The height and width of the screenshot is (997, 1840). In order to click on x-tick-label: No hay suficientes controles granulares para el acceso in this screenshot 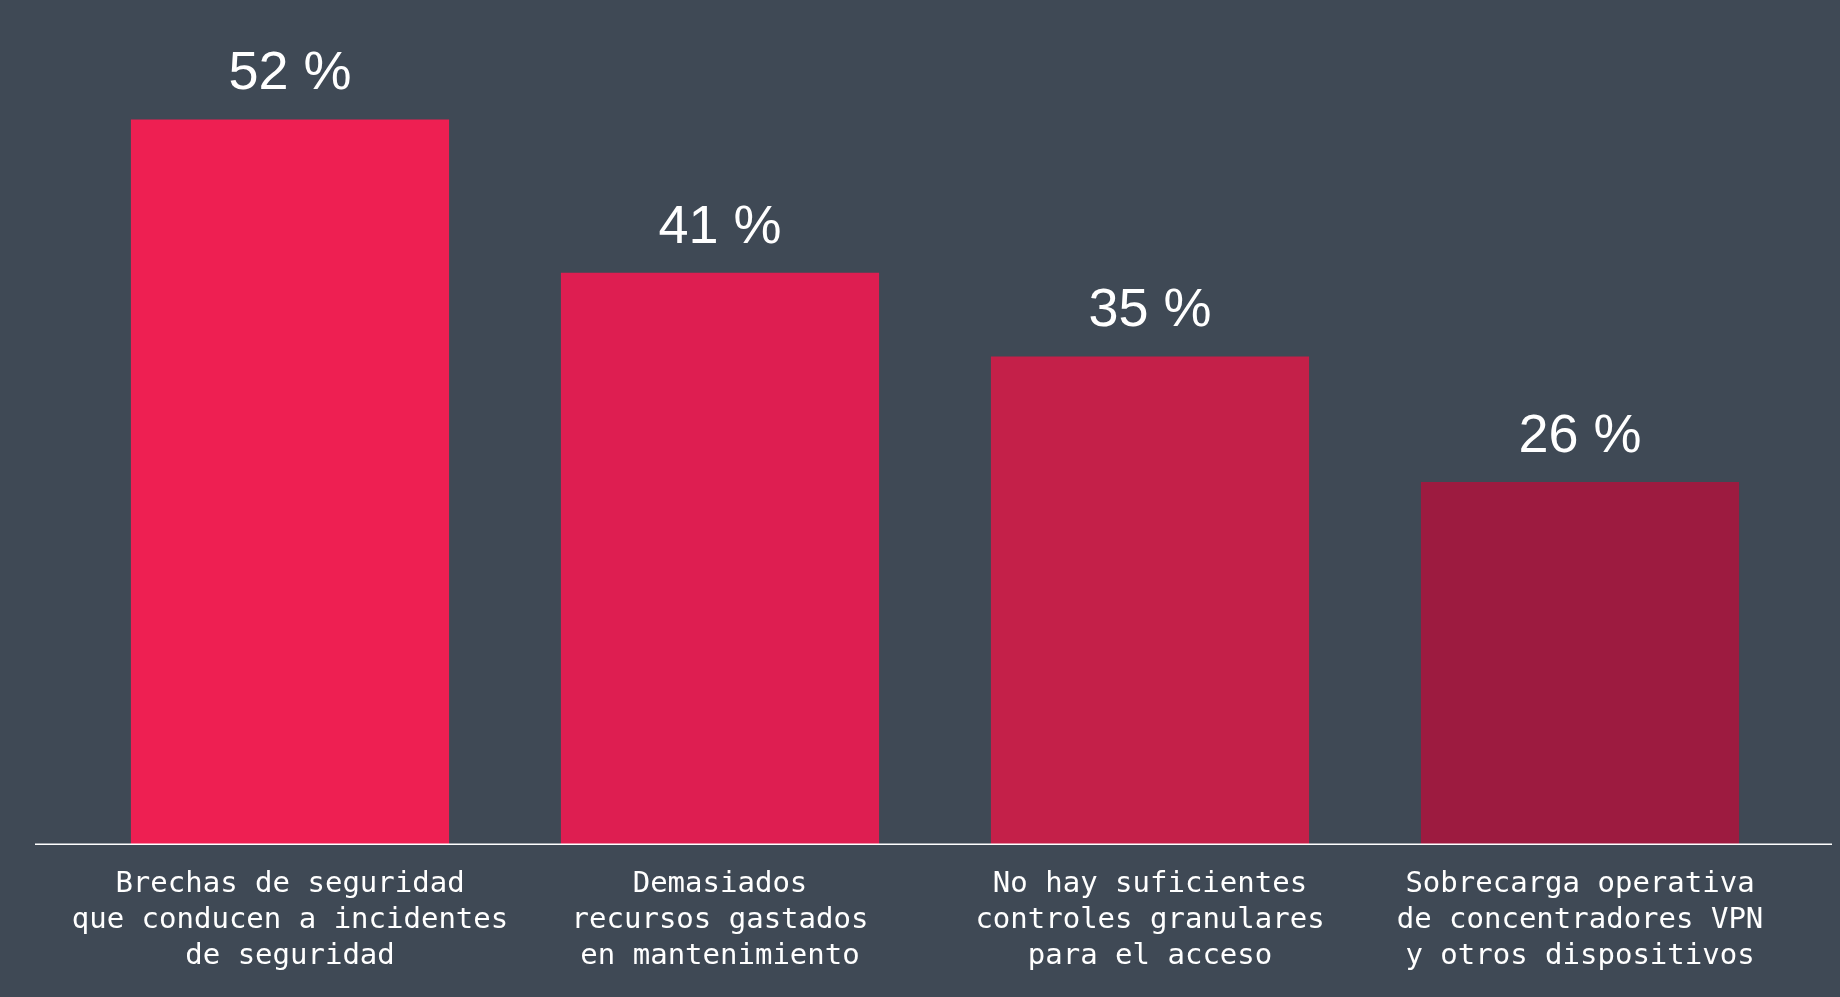, I will do `click(1150, 918)`.